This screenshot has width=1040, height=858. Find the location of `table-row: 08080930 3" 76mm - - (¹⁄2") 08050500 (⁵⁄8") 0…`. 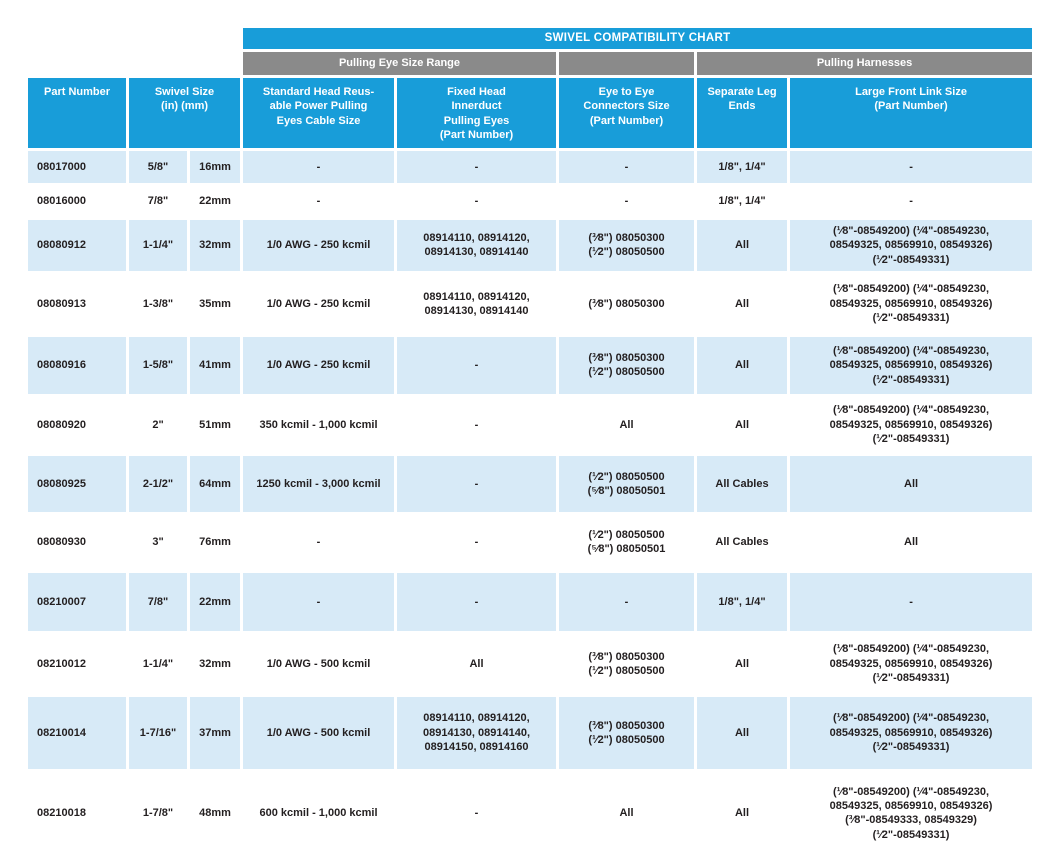

table-row: 08080930 3" 76mm - - (¹⁄2") 08050500 (⁵⁄8") 0… is located at coordinates (530, 542).